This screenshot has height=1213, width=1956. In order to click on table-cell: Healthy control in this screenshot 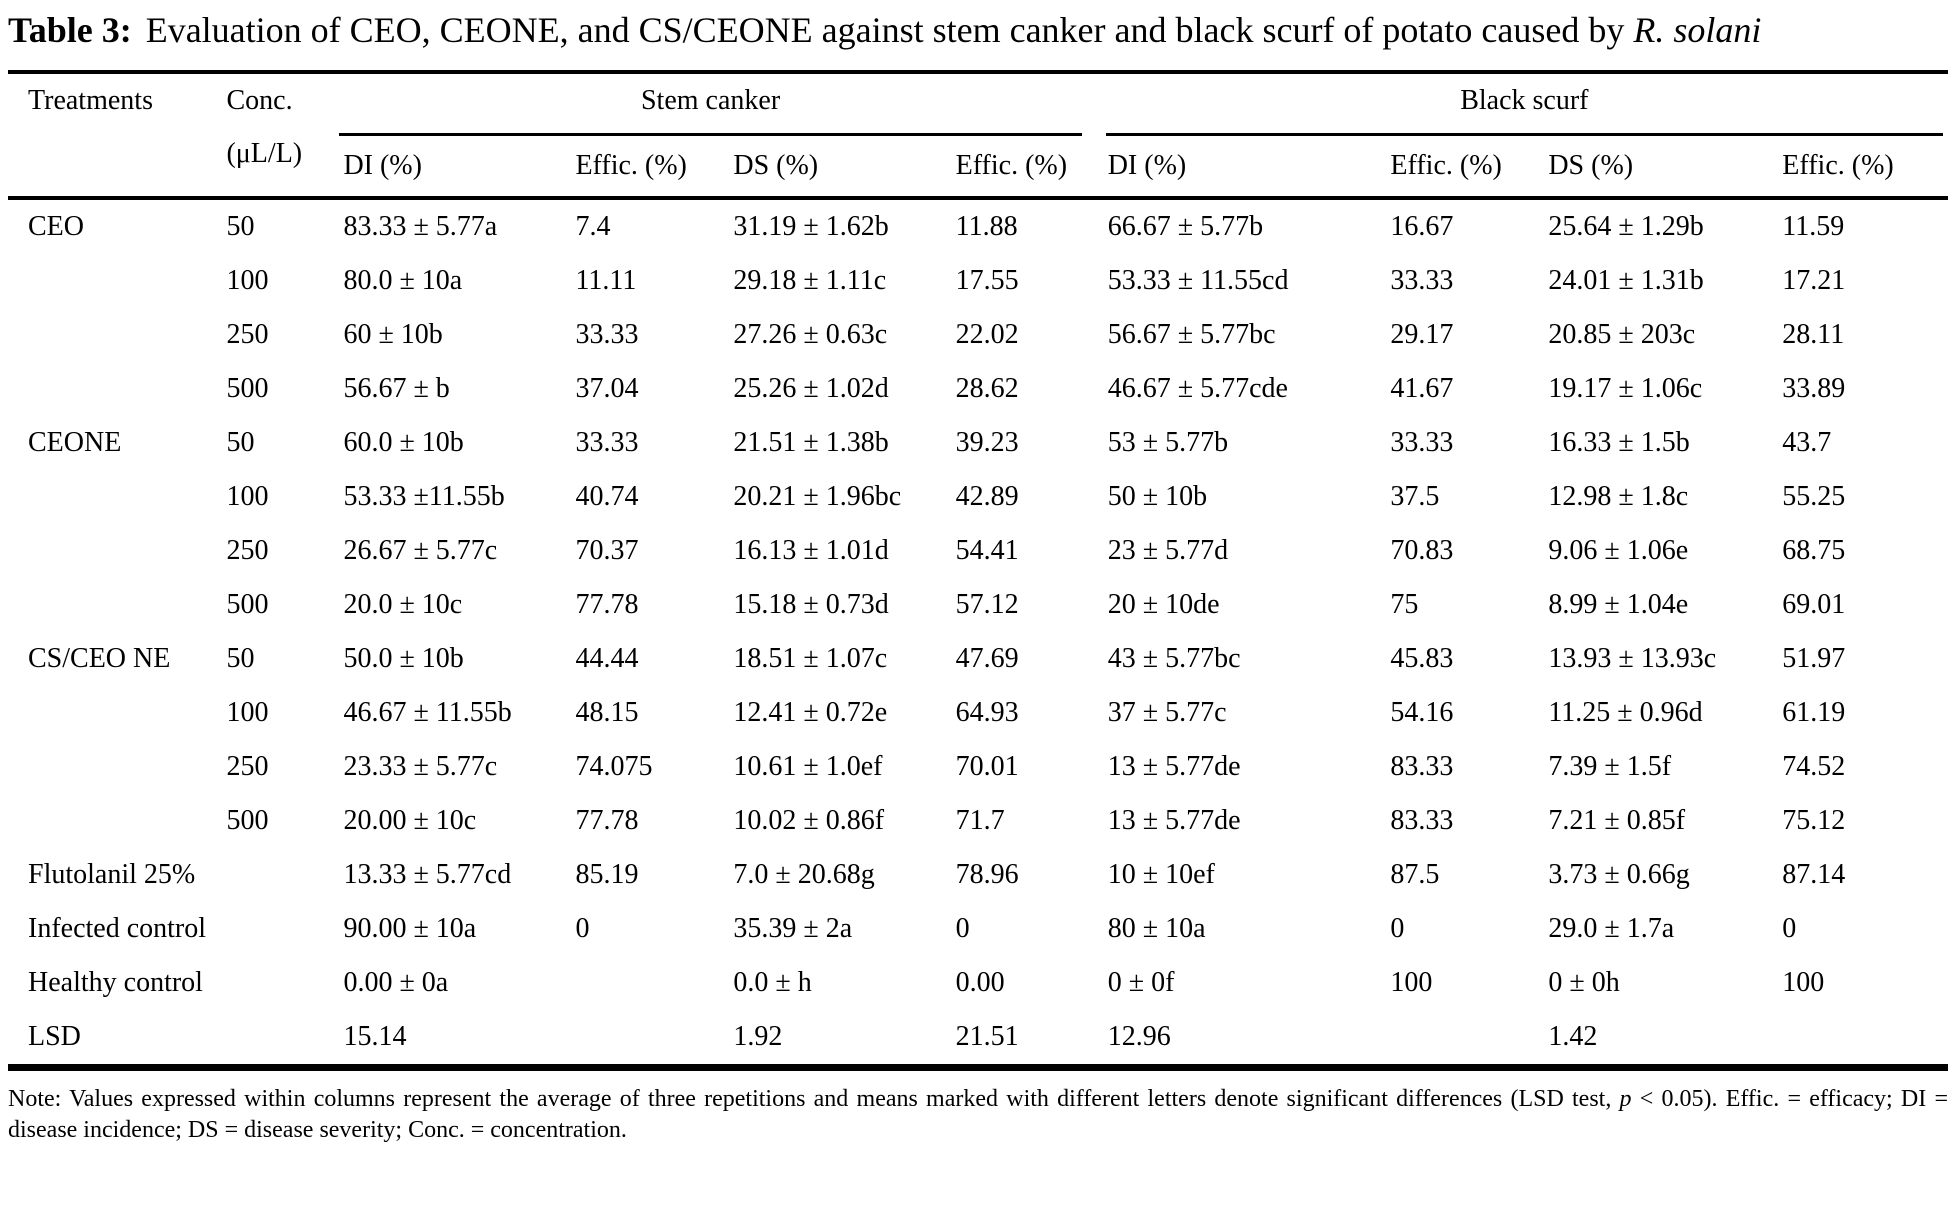, I will do `click(115, 982)`.